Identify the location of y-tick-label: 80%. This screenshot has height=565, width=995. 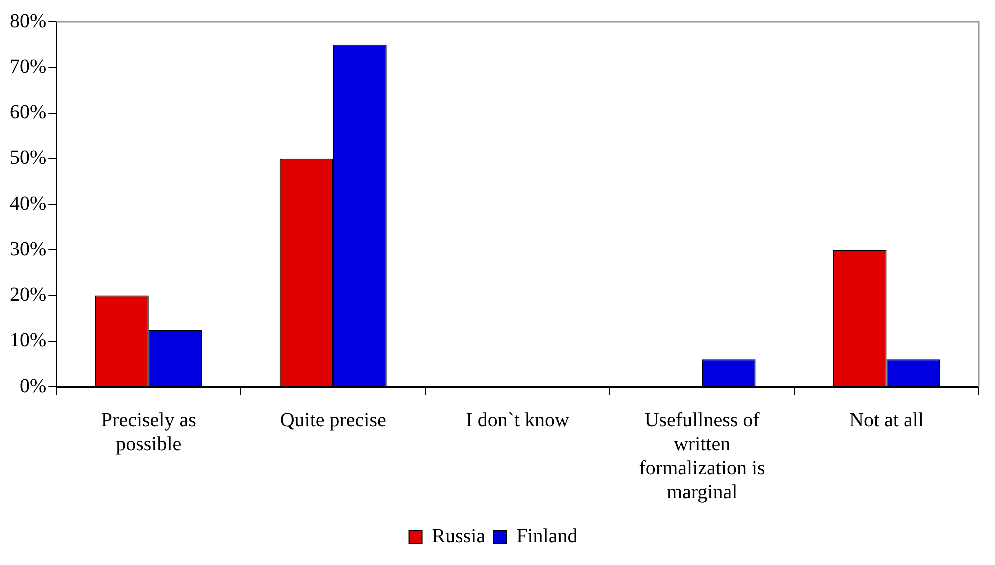
(28, 21).